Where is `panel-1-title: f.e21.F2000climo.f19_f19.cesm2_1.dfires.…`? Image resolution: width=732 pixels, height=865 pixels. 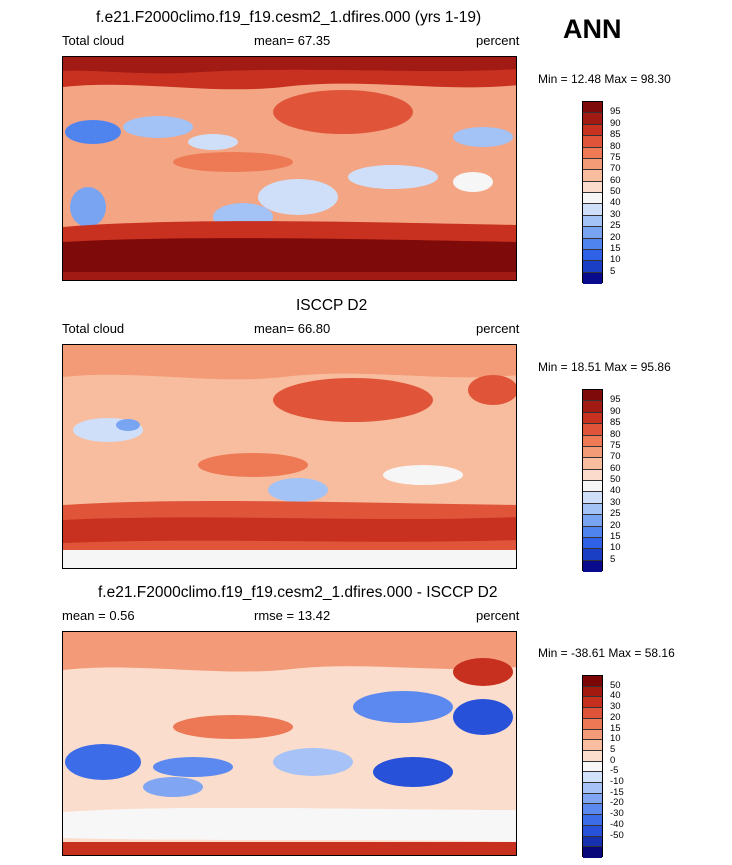
panel-1-title: f.e21.F2000climo.f19_f19.cesm2_1.dfires.… is located at coordinates (289, 17).